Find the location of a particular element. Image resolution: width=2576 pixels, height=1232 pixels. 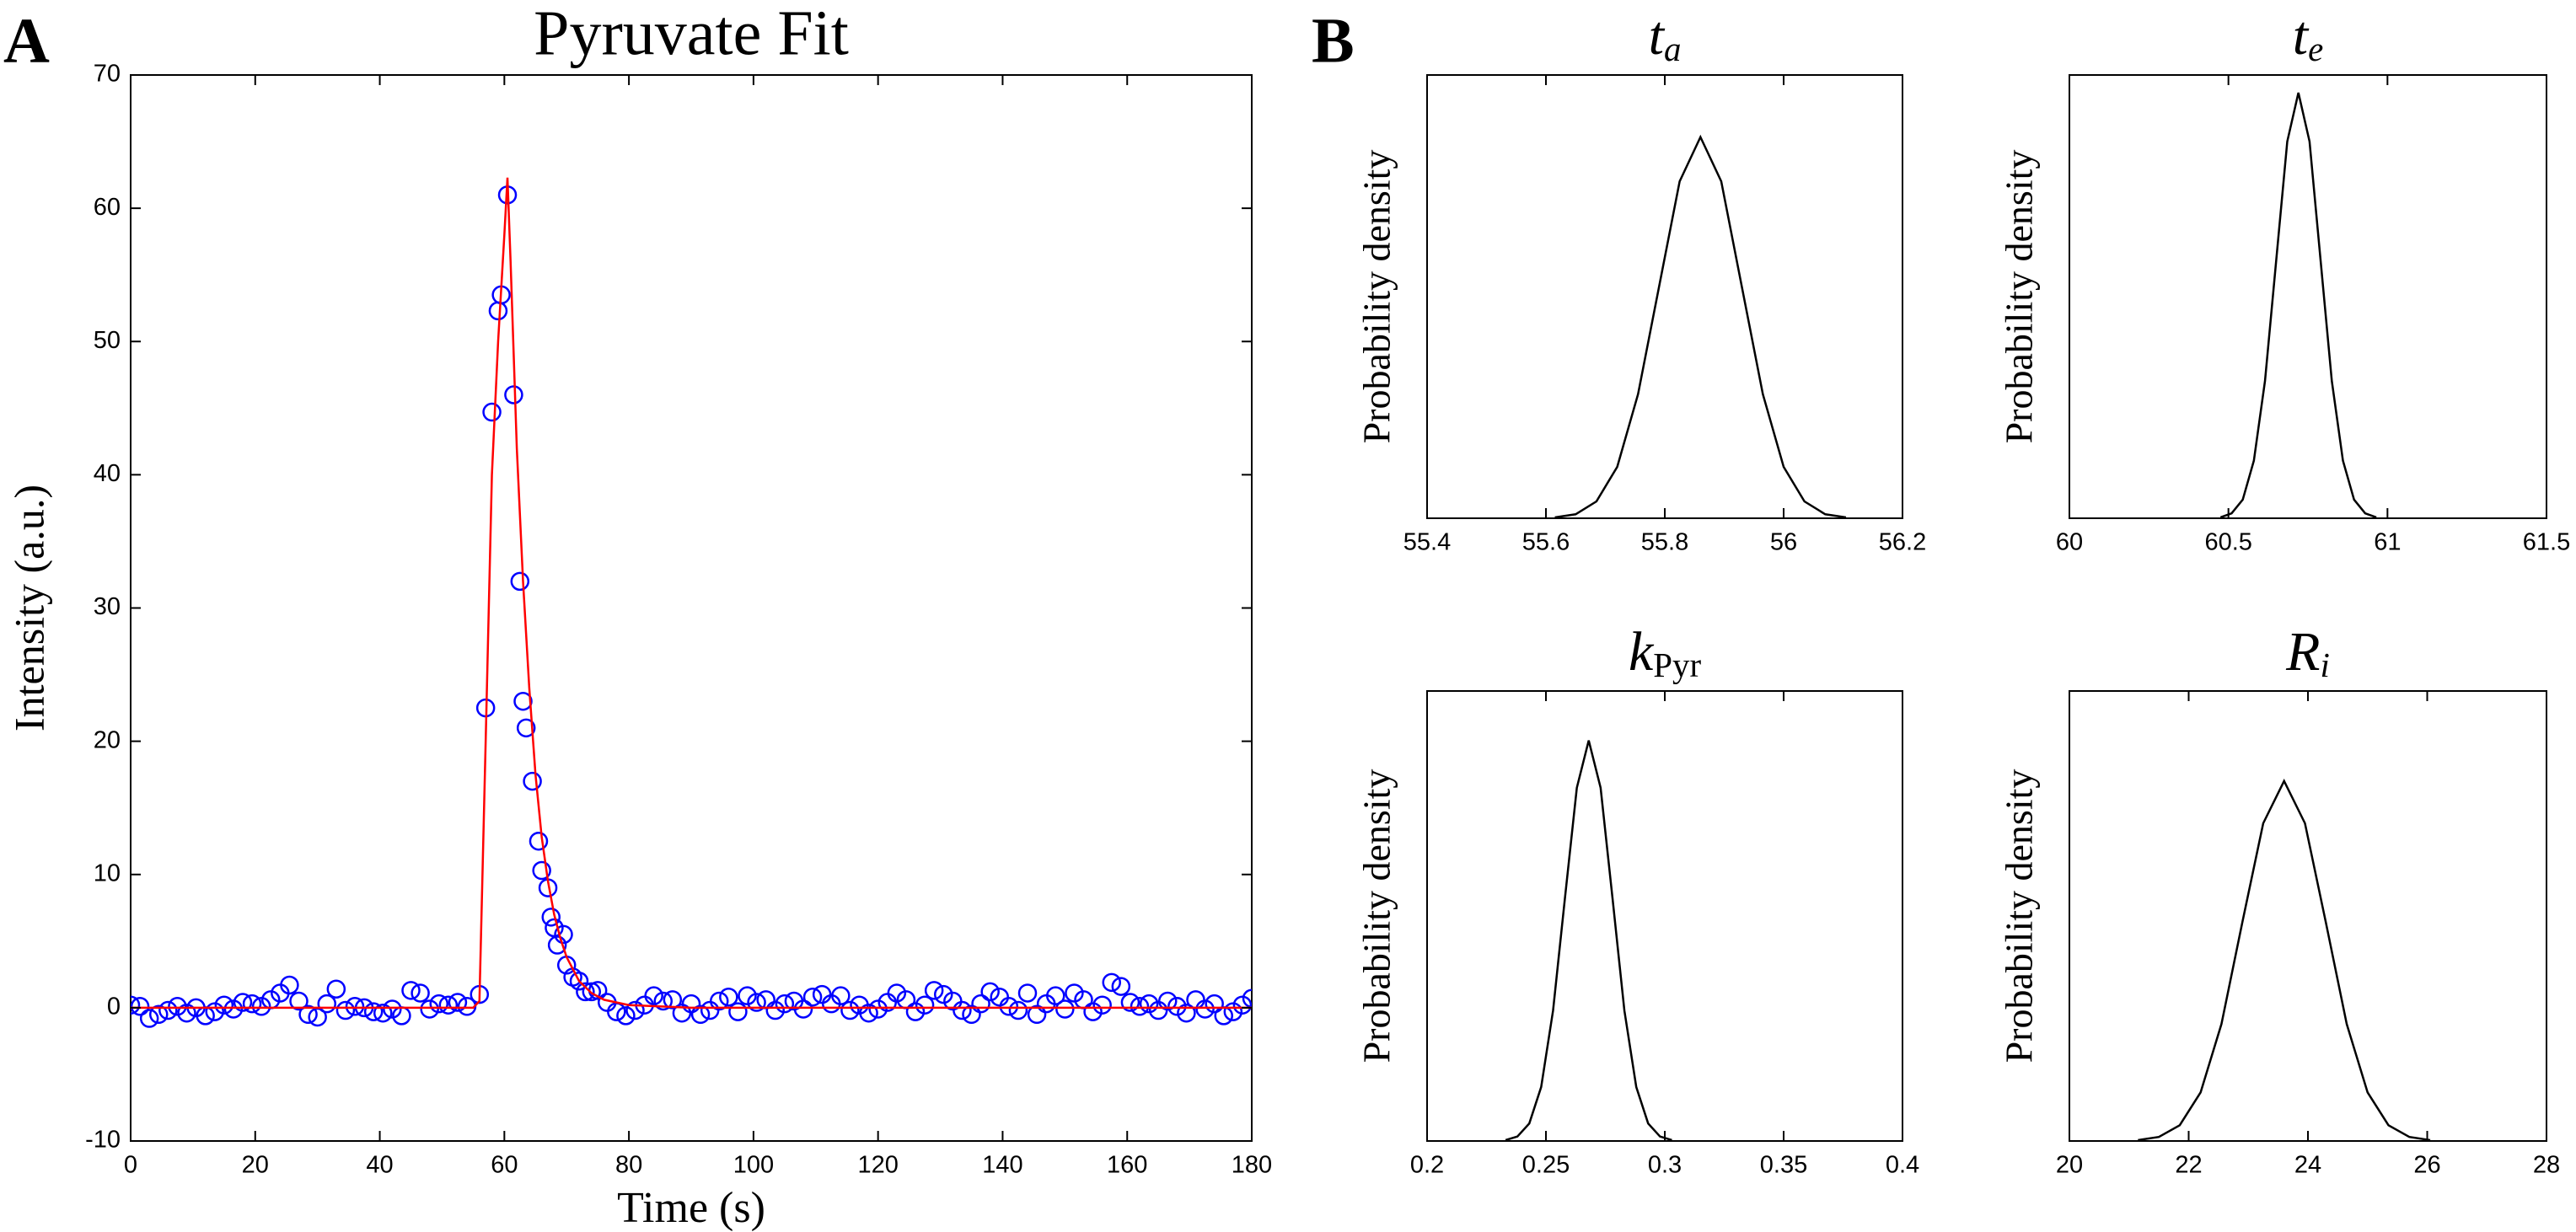

y-tick-label: -10 is located at coordinates (103, 1141).